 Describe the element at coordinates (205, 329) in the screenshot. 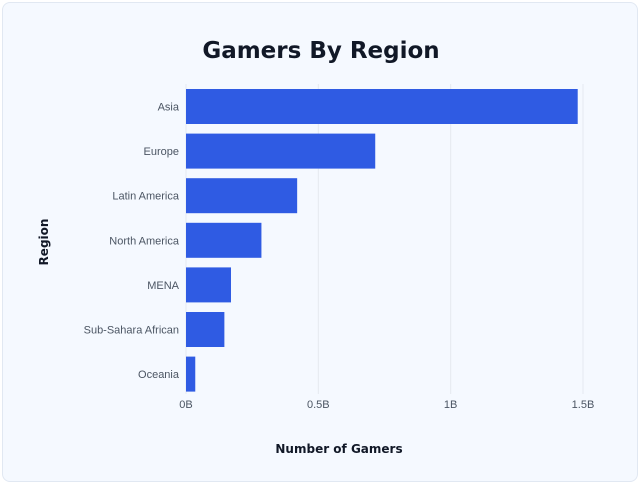

I see `bar-sub-sahara-african` at that location.